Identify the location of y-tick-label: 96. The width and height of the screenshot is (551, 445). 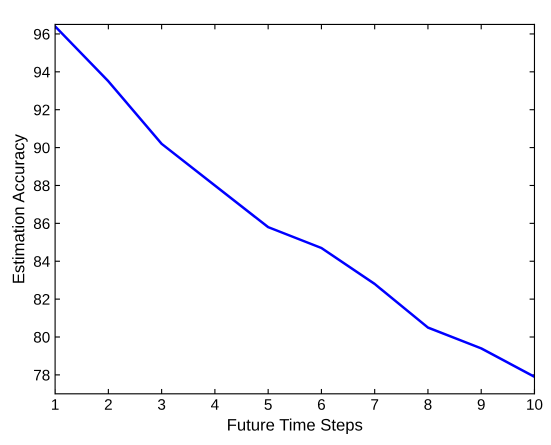
(42, 34).